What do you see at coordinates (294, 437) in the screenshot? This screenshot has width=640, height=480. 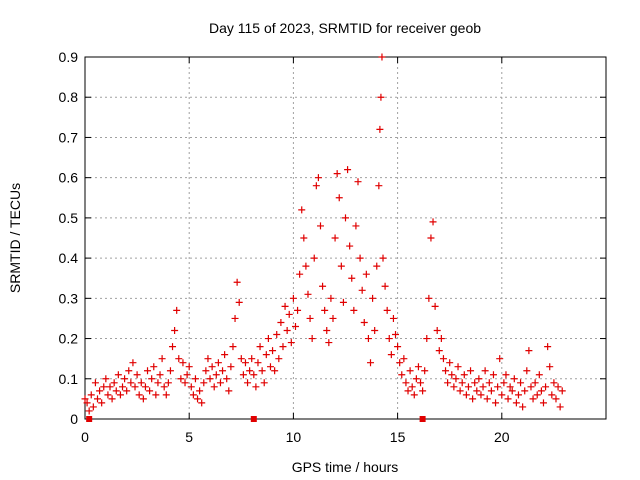 I see `x-tick-label: 10` at bounding box center [294, 437].